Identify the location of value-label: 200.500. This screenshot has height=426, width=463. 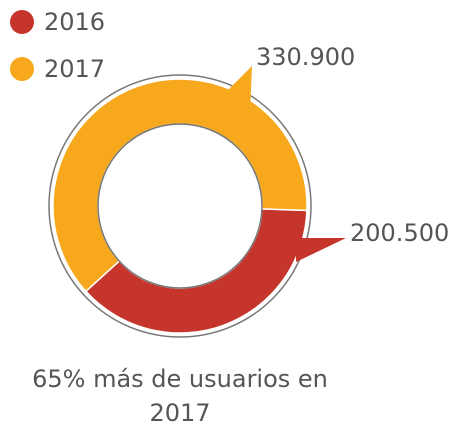
(399, 233).